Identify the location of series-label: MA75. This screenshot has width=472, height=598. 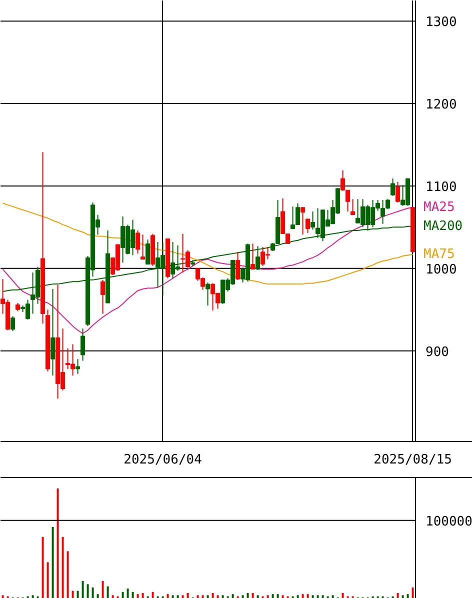
(439, 254).